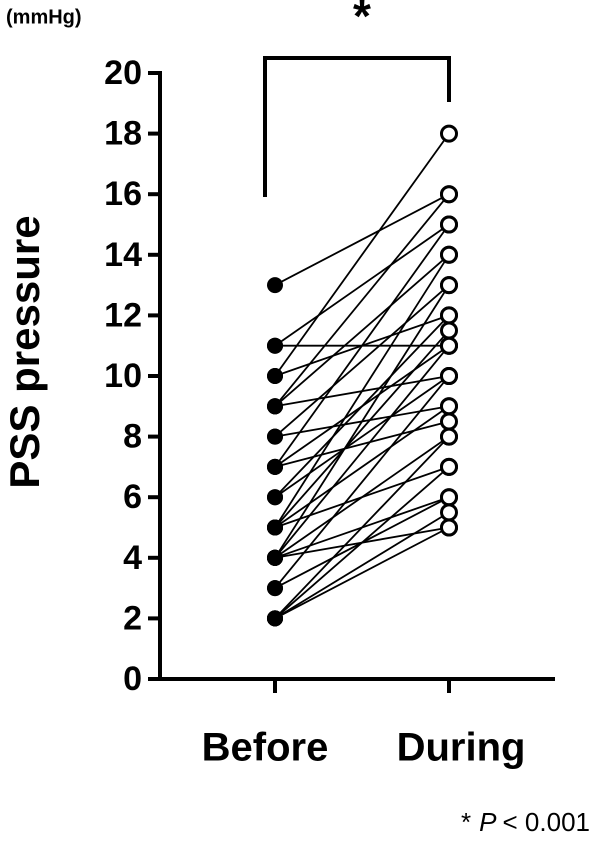  What do you see at coordinates (132, 497) in the screenshot?
I see `y-tick-label: 6` at bounding box center [132, 497].